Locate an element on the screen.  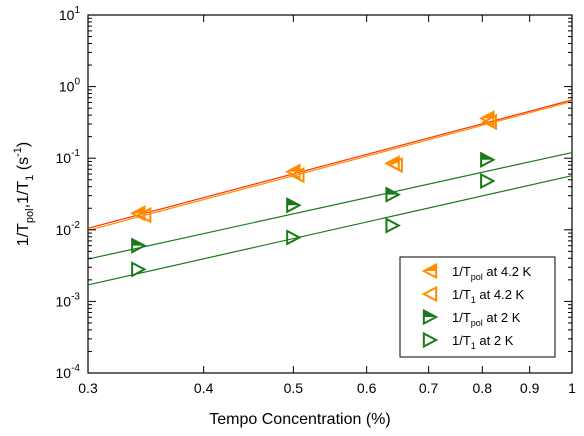
y-tick-label: 10⁻² is located at coordinates (68, 229).